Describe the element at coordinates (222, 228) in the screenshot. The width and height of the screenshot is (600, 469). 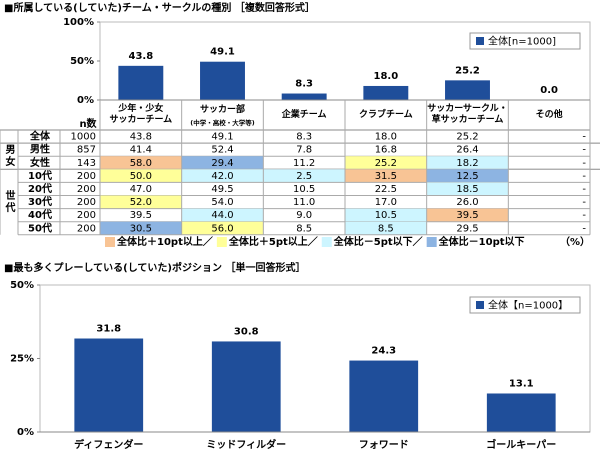
I see `table-cell: 56.0` at that location.